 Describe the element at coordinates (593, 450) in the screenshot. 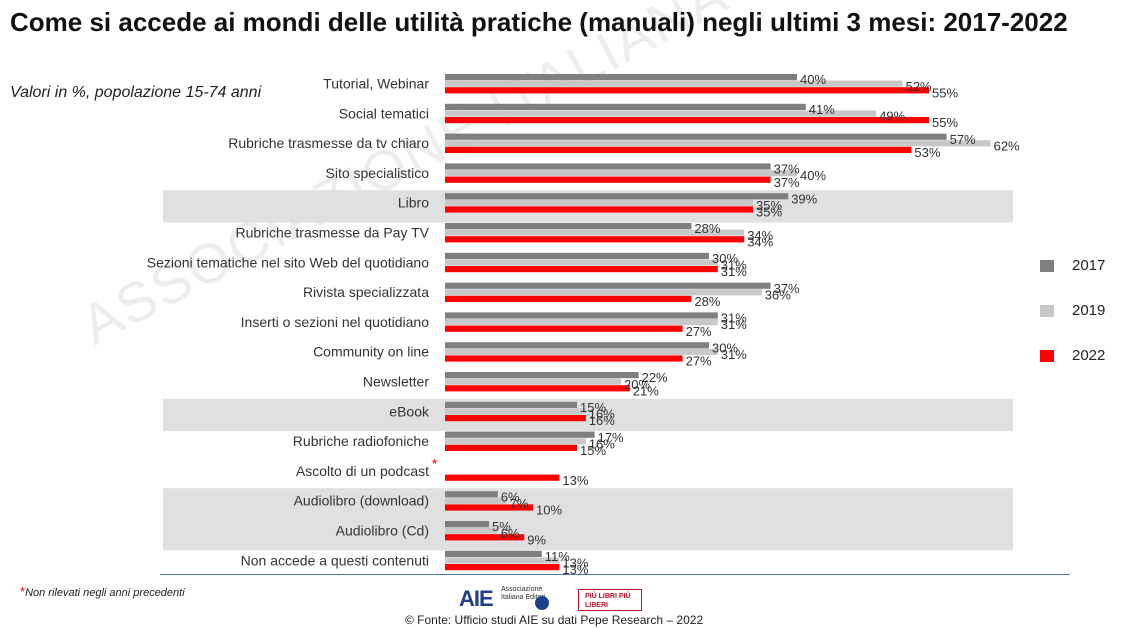

I see `value-label-2022: 15%` at that location.